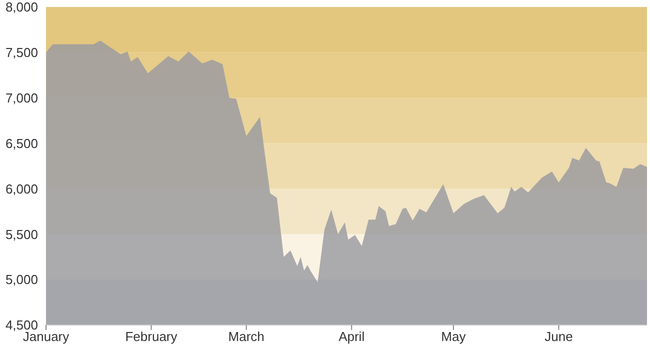 This screenshot has height=358, width=650. What do you see at coordinates (558, 336) in the screenshot?
I see `x-tick-label: June` at bounding box center [558, 336].